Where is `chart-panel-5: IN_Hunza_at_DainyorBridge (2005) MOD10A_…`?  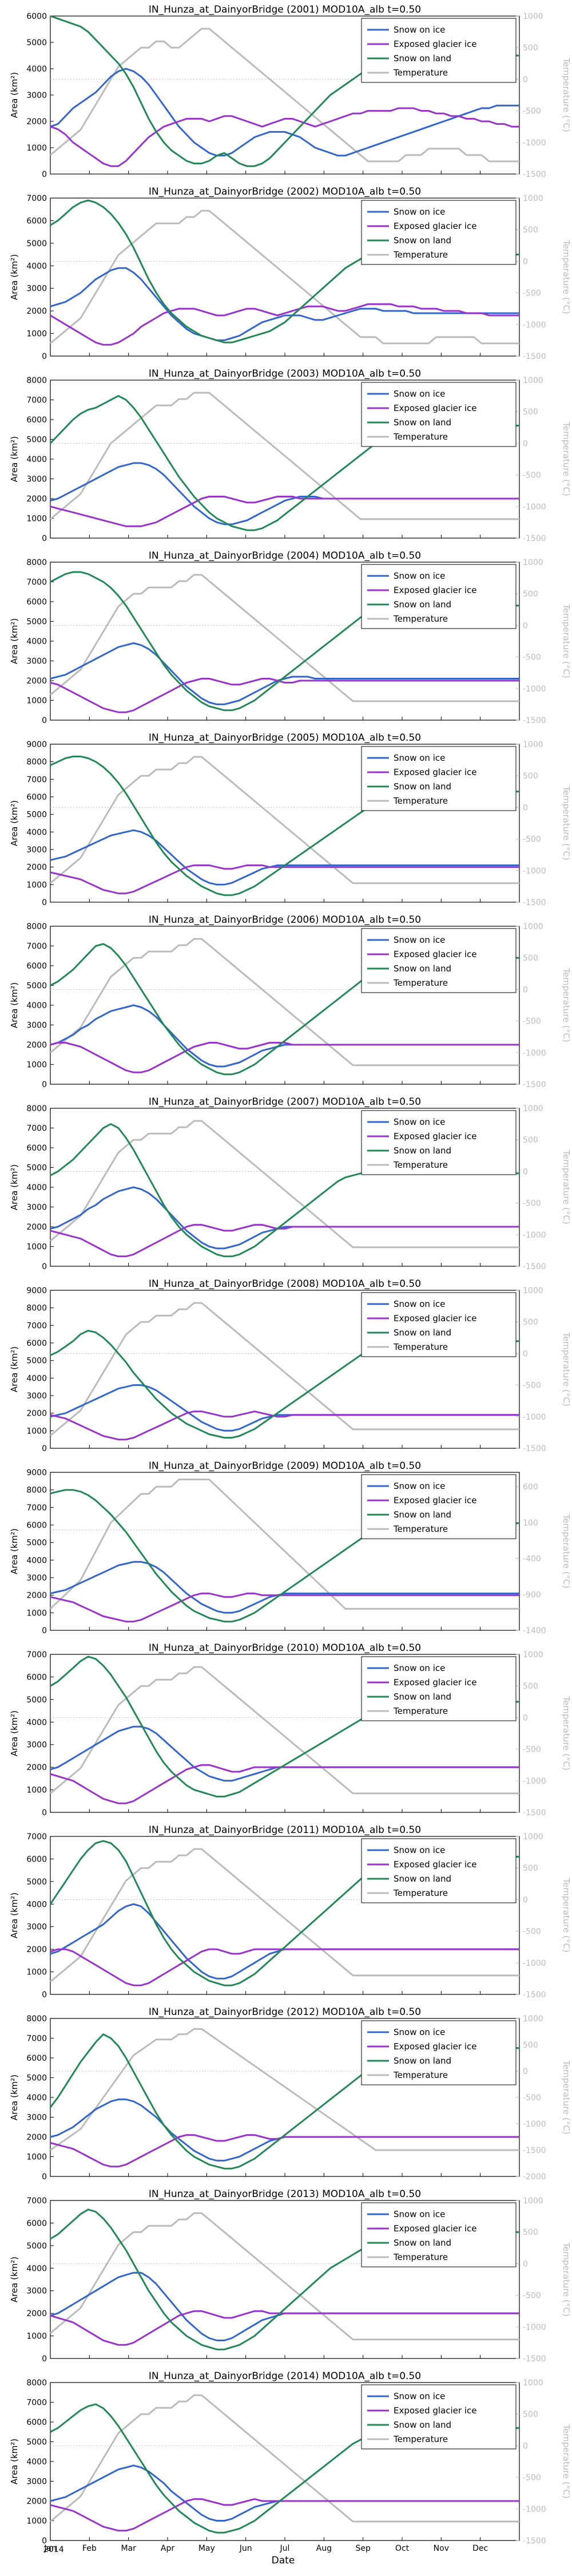
chart-panel-5: IN_Hunza_at_DainyorBridge (2005) MOD10A_… is located at coordinates (290, 819).